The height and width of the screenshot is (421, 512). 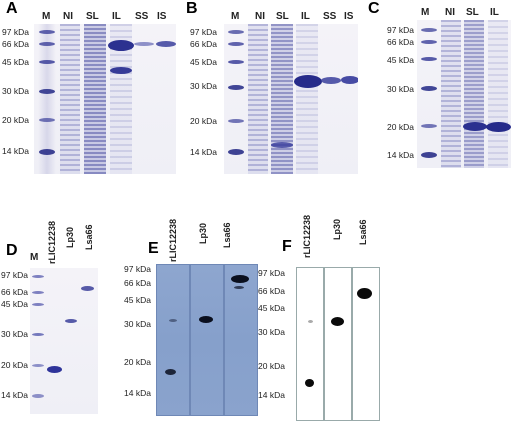 I want to click on panel-letter: B, so click(x=192, y=8).